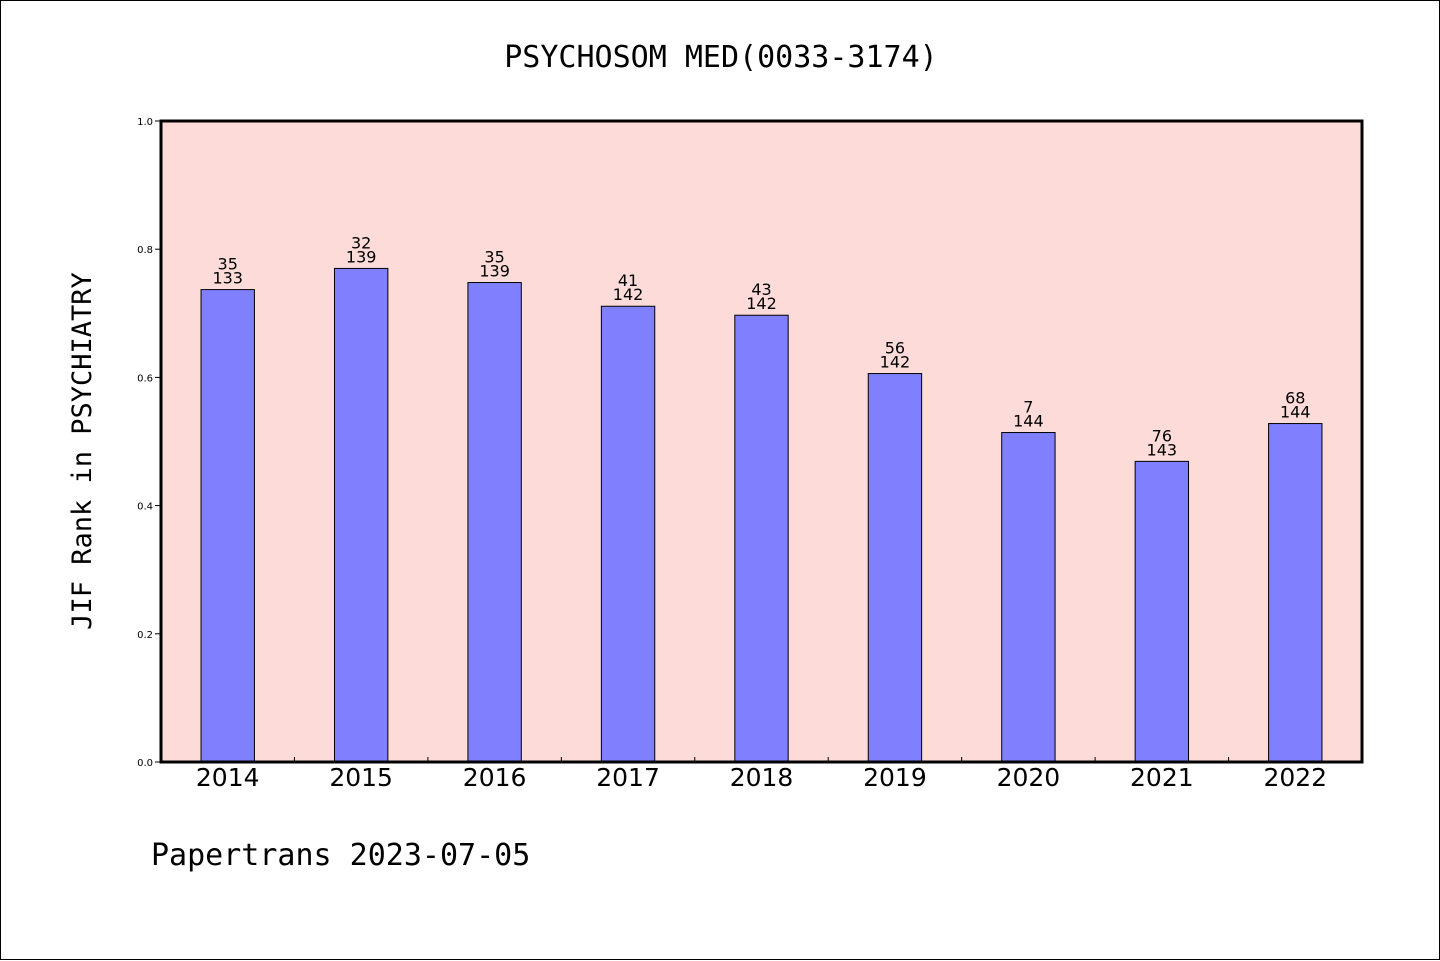 The height and width of the screenshot is (961, 1440). What do you see at coordinates (1162, 611) in the screenshot?
I see `bar-2021` at bounding box center [1162, 611].